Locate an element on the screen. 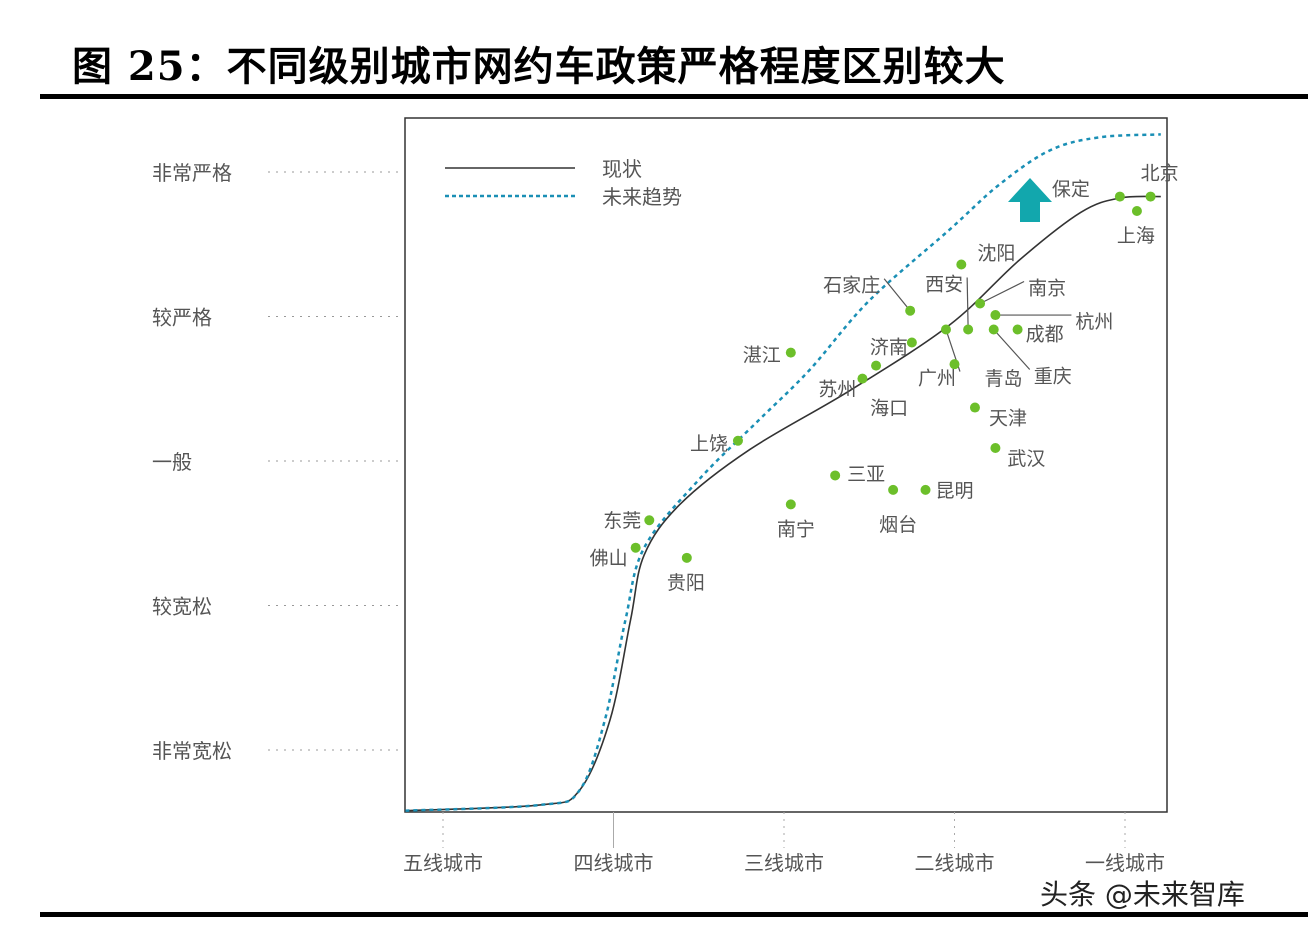  city-label: 济南 is located at coordinates (889, 348).